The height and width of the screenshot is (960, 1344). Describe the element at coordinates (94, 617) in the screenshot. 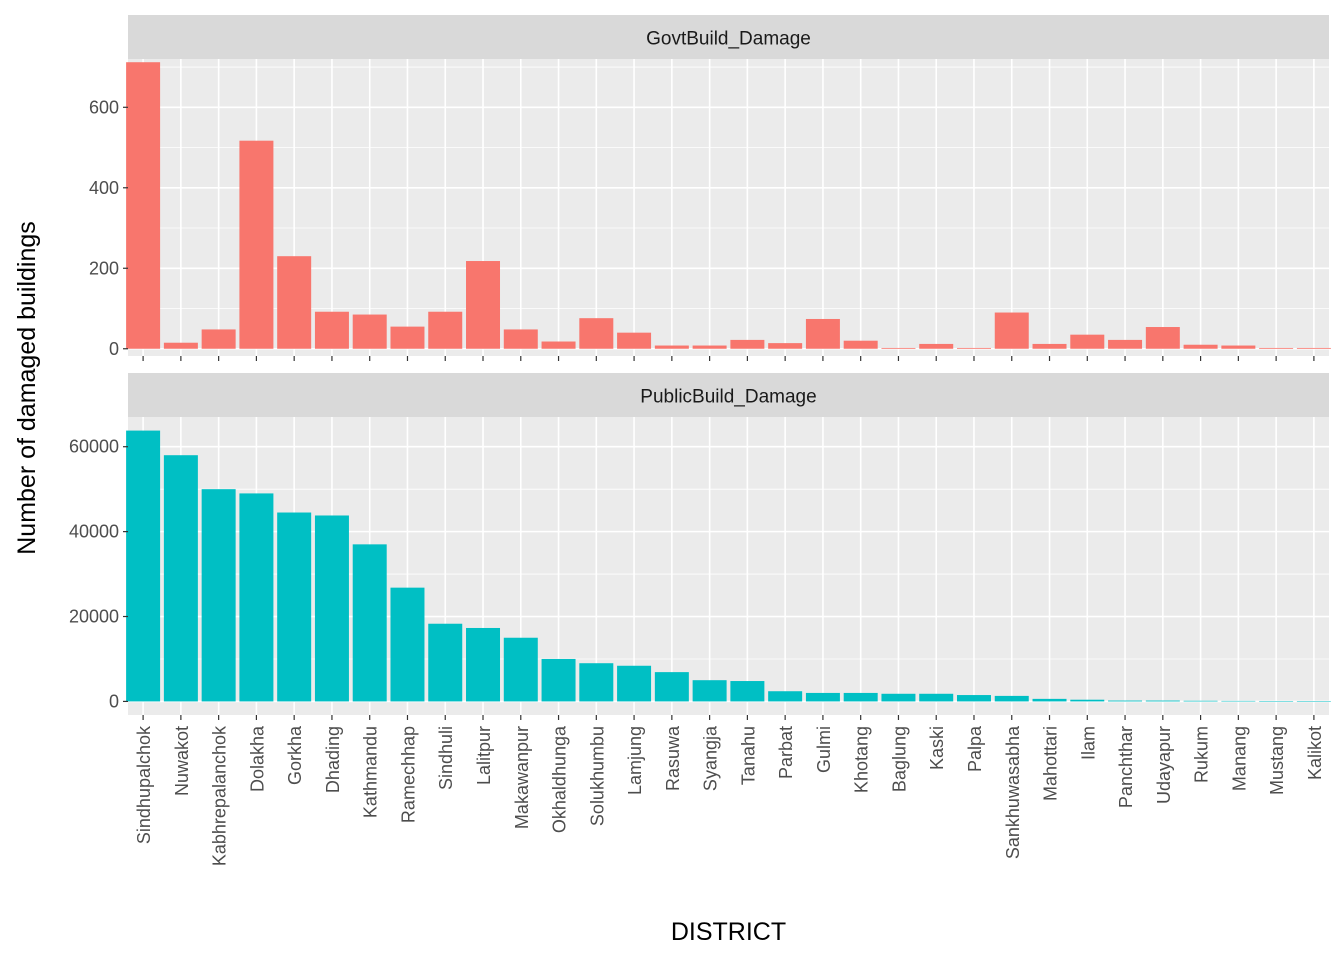

I see `y-tick-label: 20000` at that location.